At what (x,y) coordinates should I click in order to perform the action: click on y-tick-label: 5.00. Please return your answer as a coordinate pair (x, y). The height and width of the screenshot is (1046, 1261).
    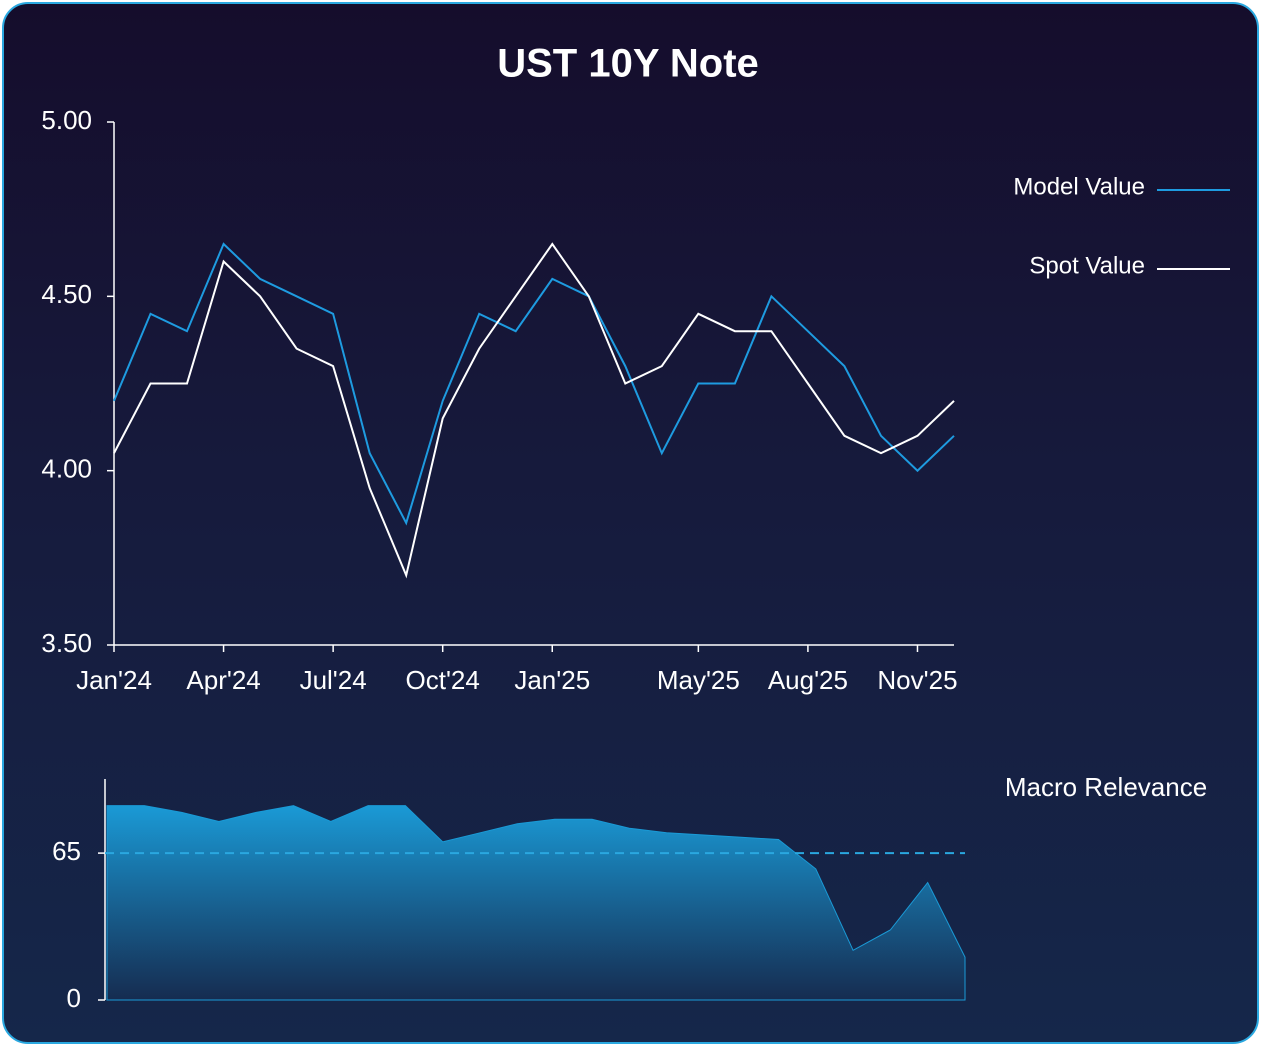
    Looking at the image, I should click on (66, 120).